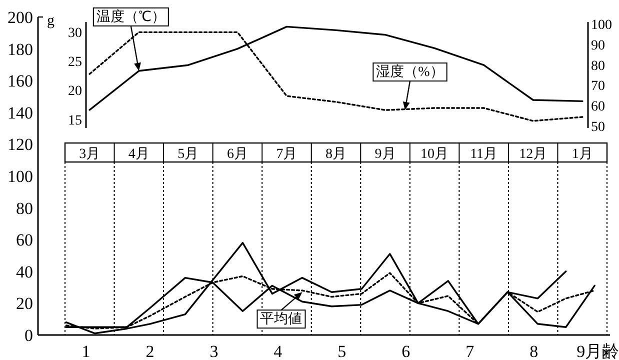 The width and height of the screenshot is (619, 360). I want to click on y-tick-label: 140, so click(20, 112).